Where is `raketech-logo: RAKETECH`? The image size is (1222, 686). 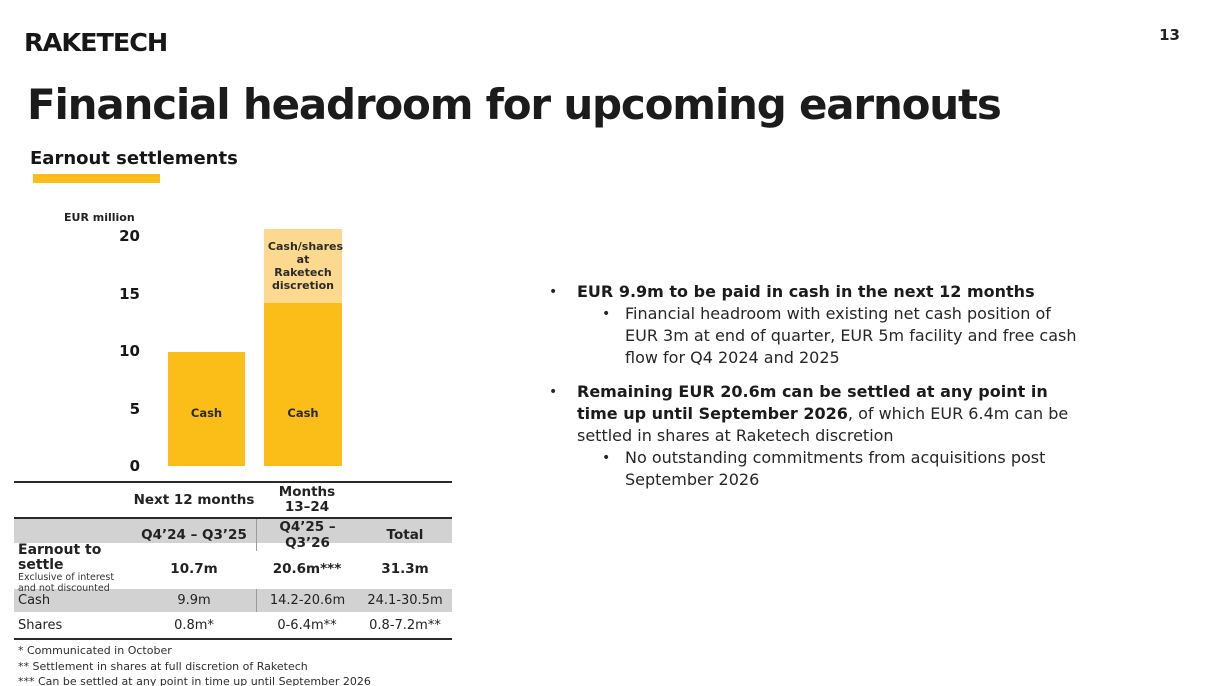
raketech-logo: RAKETECH is located at coordinates (96, 42).